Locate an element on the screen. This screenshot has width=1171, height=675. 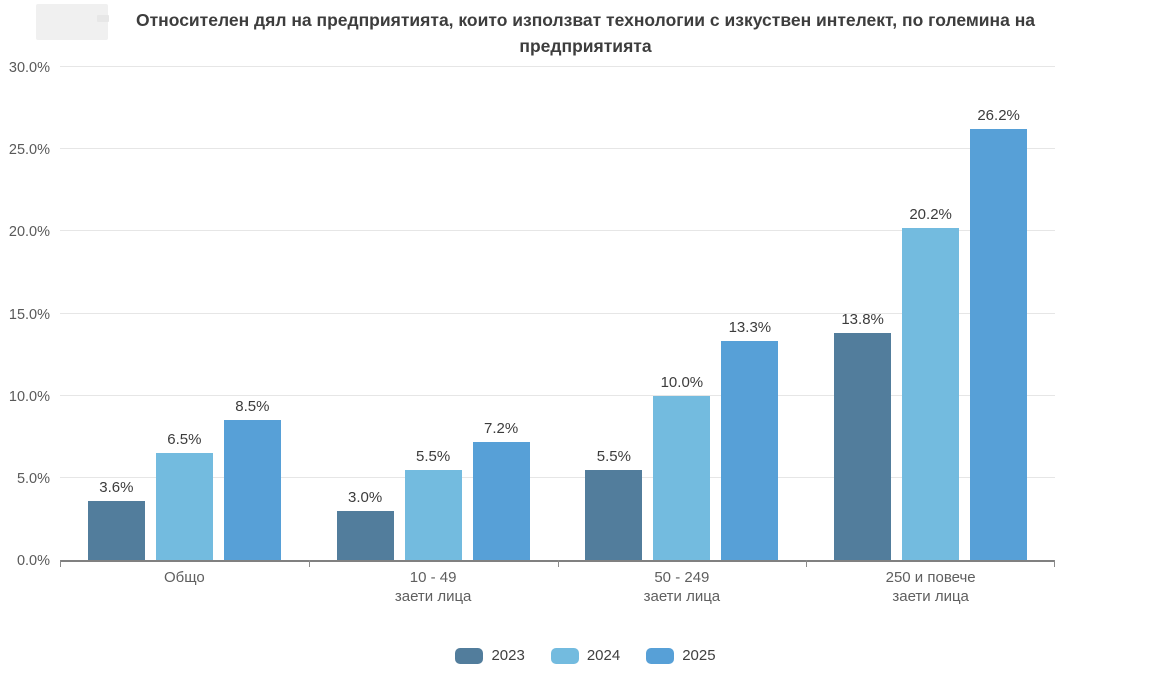
y-axis-tick-label: 30.0% is located at coordinates (29, 68).